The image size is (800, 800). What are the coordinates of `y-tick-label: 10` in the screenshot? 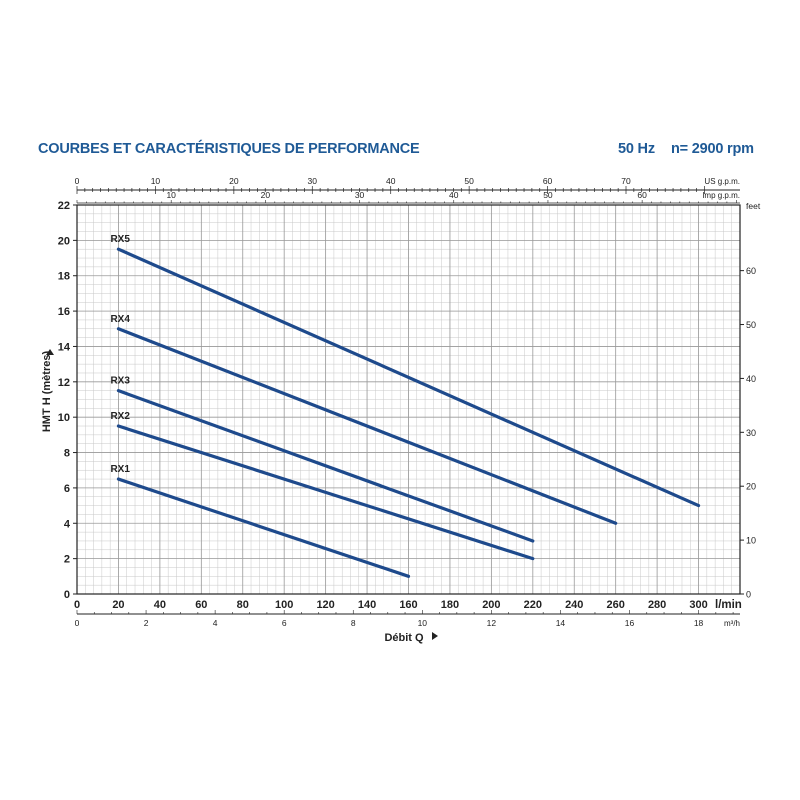 It's located at (64, 418).